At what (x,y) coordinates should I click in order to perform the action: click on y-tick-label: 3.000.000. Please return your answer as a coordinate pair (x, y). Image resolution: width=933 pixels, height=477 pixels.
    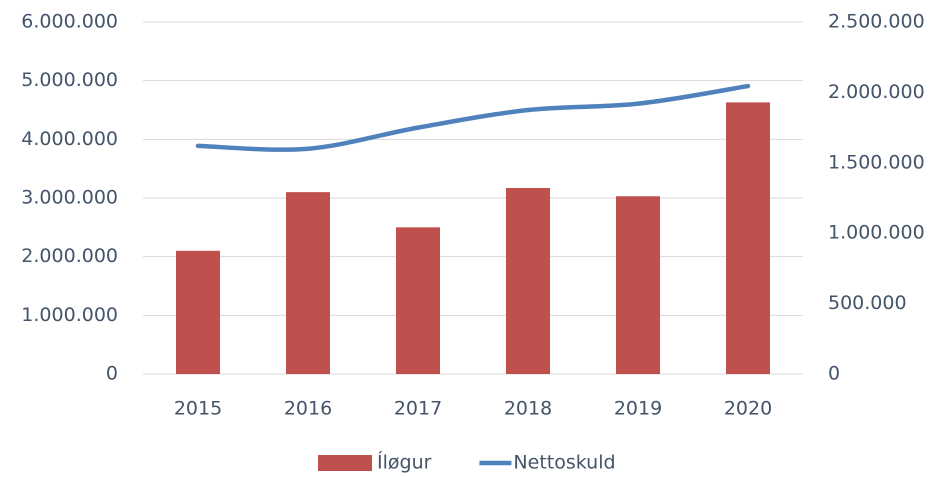
    Looking at the image, I should click on (69, 198).